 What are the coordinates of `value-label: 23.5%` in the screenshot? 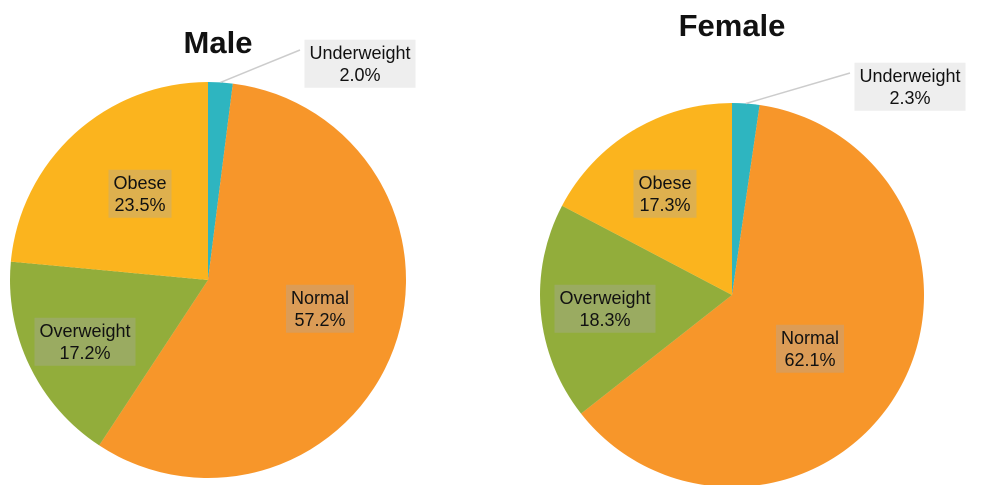 It's located at (139, 205).